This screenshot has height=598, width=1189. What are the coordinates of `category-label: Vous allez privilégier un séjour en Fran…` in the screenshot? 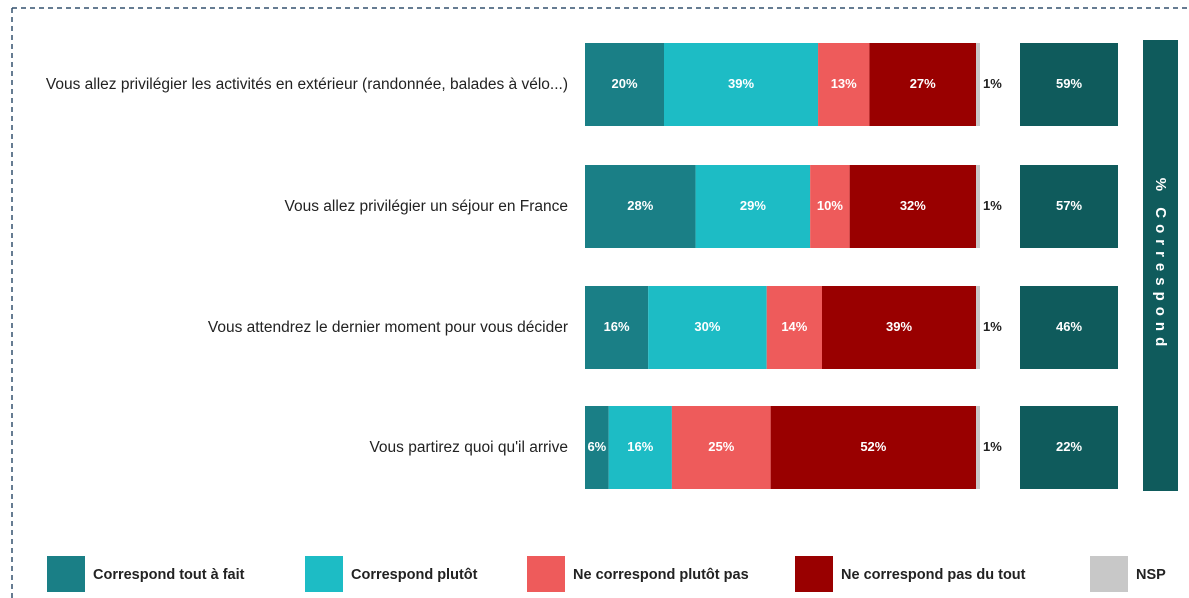 It's located at (426, 206).